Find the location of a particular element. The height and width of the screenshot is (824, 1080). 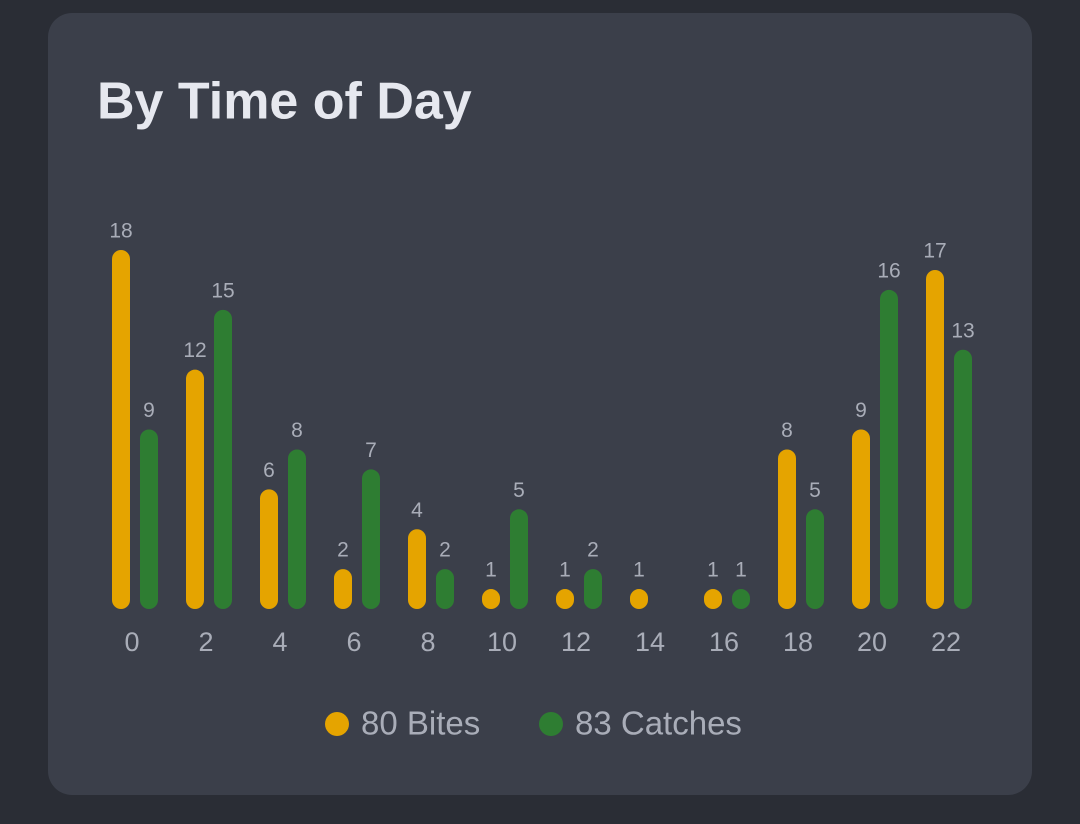

legend-label: 80 Bites is located at coordinates (420, 723).